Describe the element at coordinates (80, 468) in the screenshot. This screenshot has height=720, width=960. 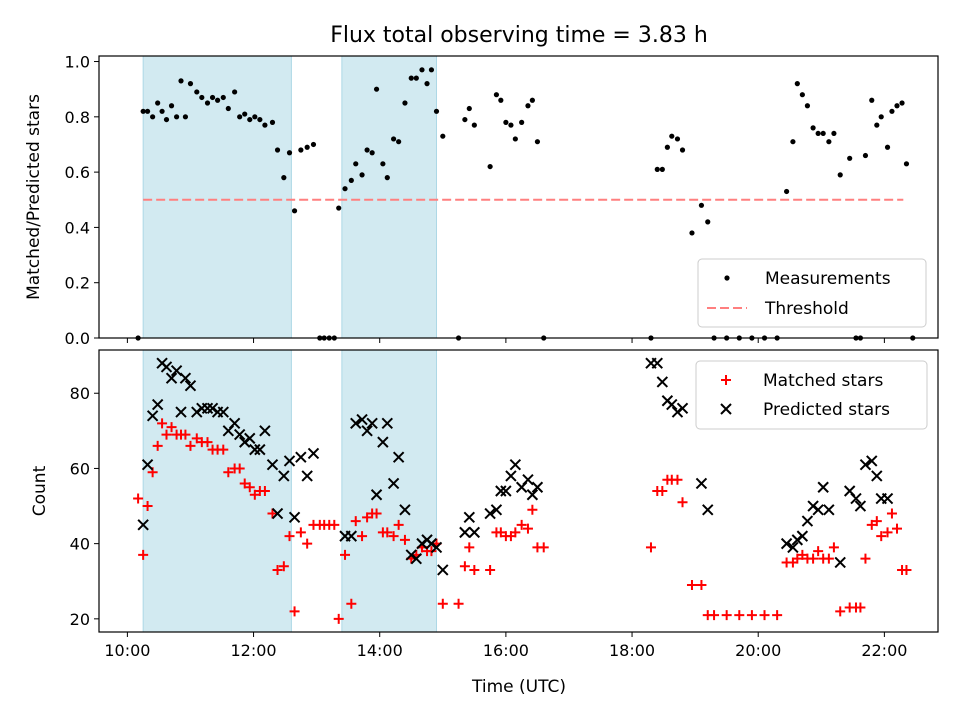
I see `y-tick-label: 60` at that location.